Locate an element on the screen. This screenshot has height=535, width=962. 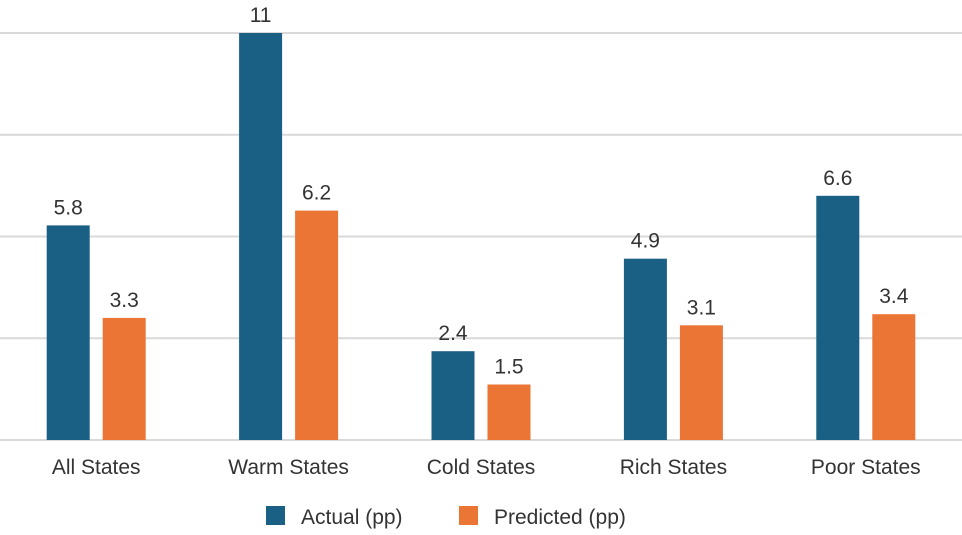
x-tick-label: Warm States is located at coordinates (288, 467).